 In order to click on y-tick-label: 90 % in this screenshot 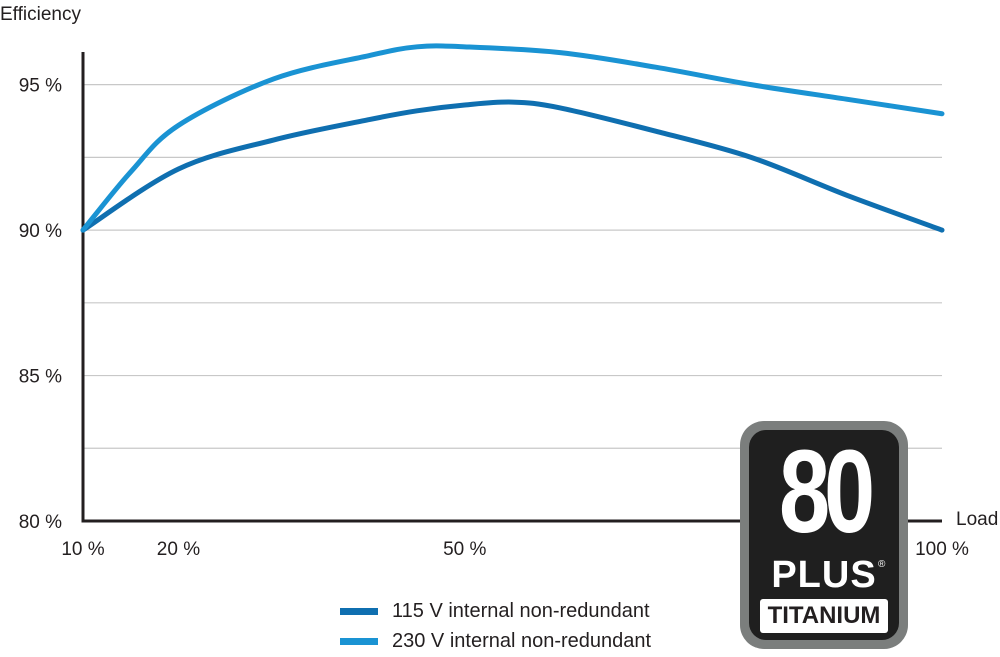, I will do `click(40, 231)`.